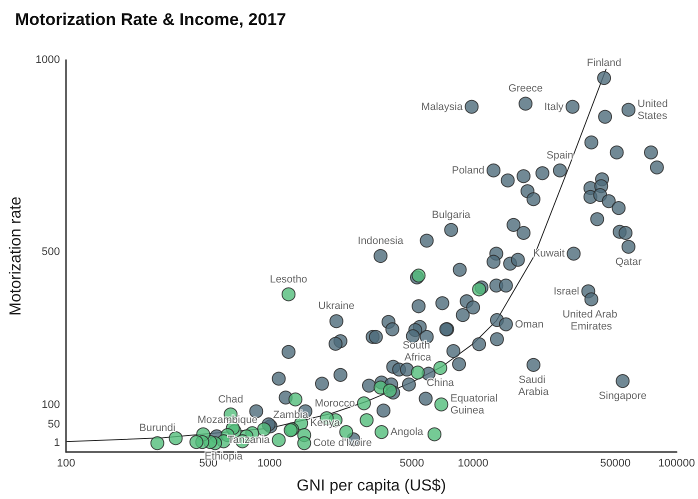 The height and width of the screenshot is (499, 698). I want to click on annotation: China, so click(440, 383).